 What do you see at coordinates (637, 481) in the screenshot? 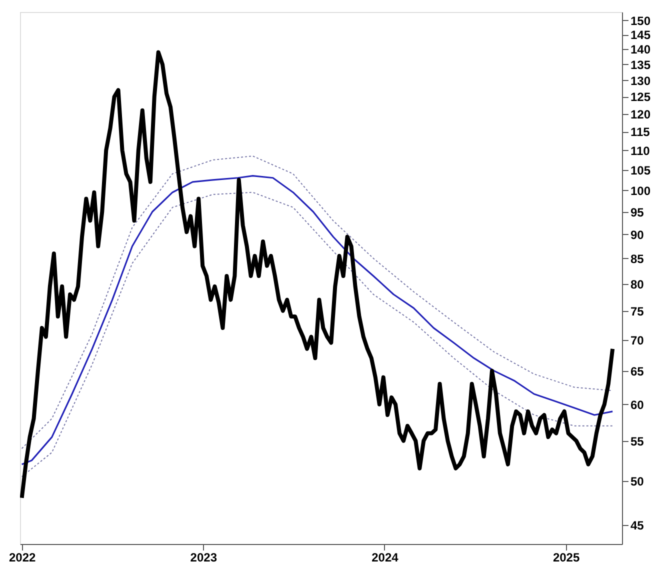
I see `y-tick-label: 50` at bounding box center [637, 481].